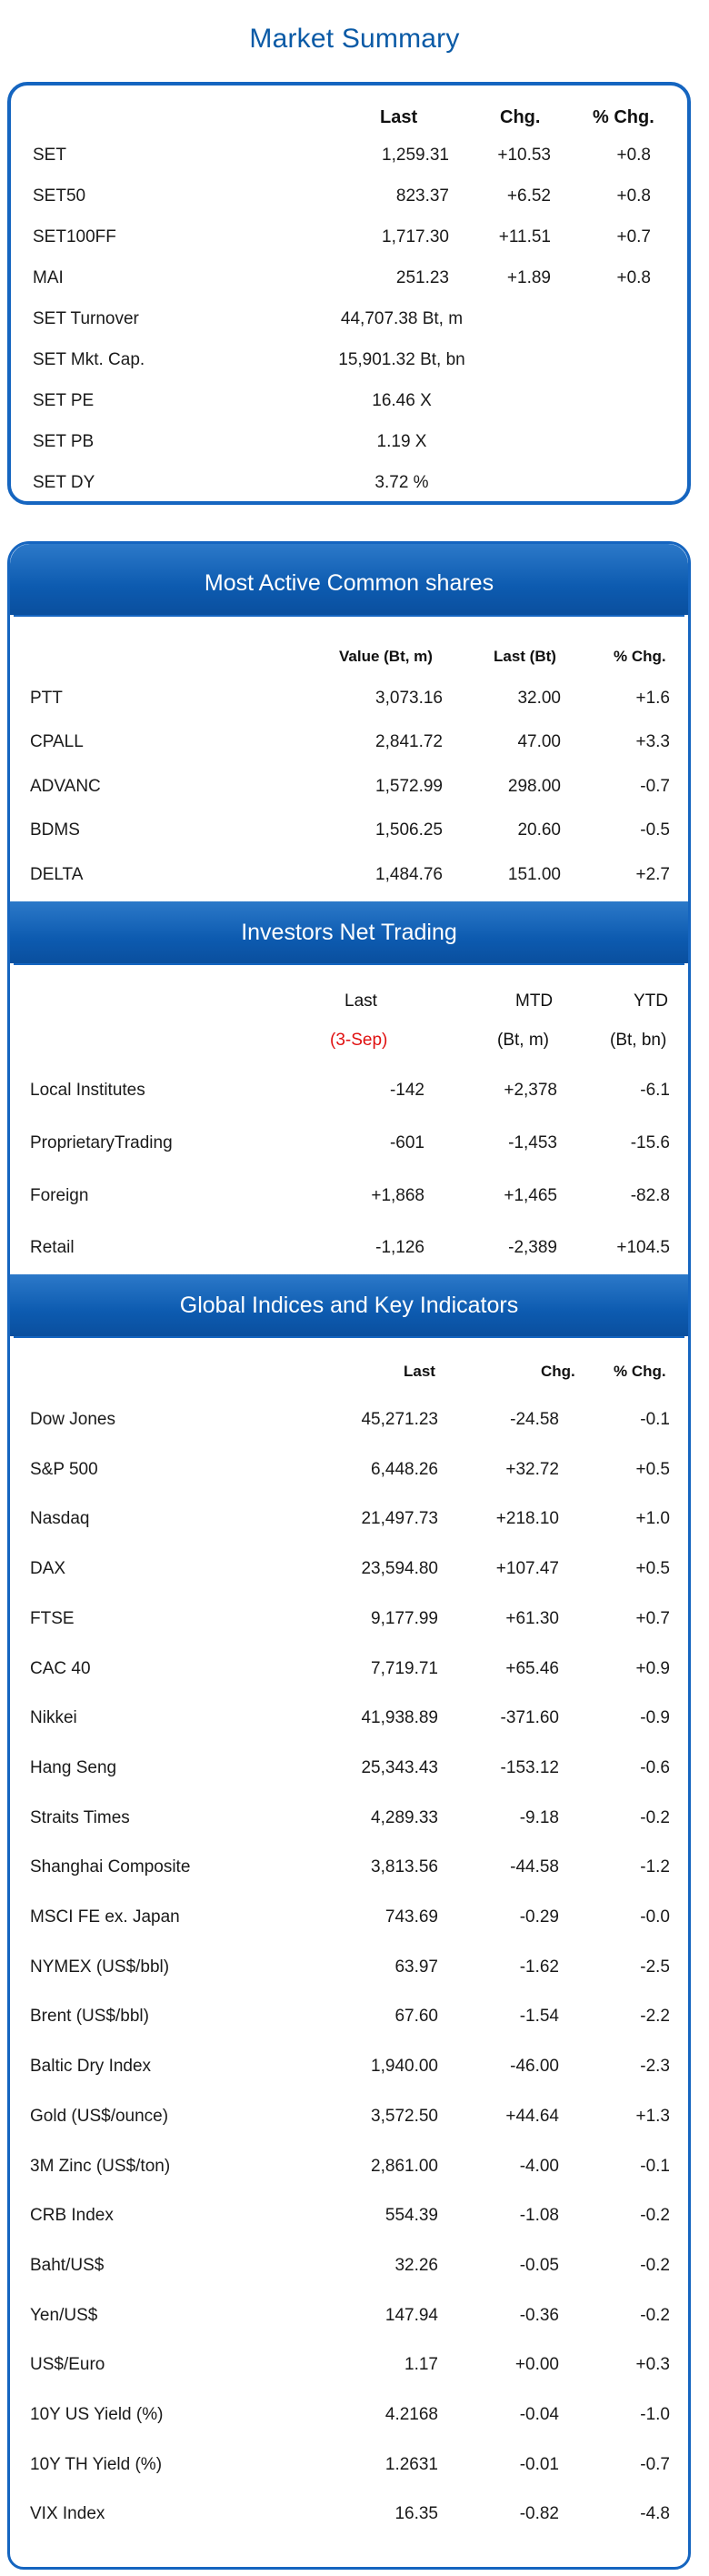 The width and height of the screenshot is (709, 2576). Describe the element at coordinates (652, 698) in the screenshot. I see `stock-pct: +1.6` at that location.